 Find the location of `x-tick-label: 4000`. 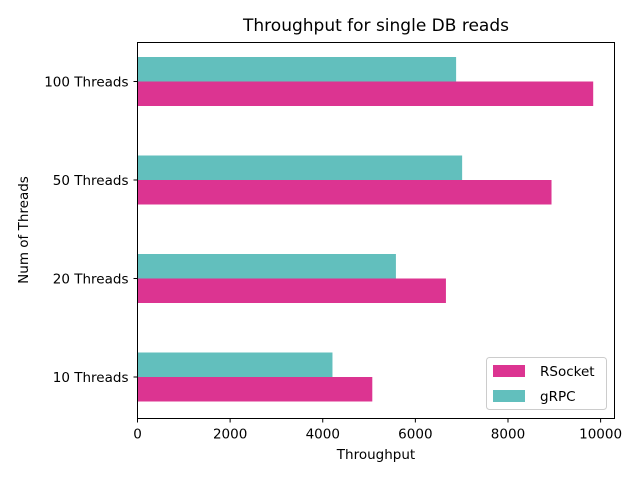

x-tick-label: 4000 is located at coordinates (323, 435).